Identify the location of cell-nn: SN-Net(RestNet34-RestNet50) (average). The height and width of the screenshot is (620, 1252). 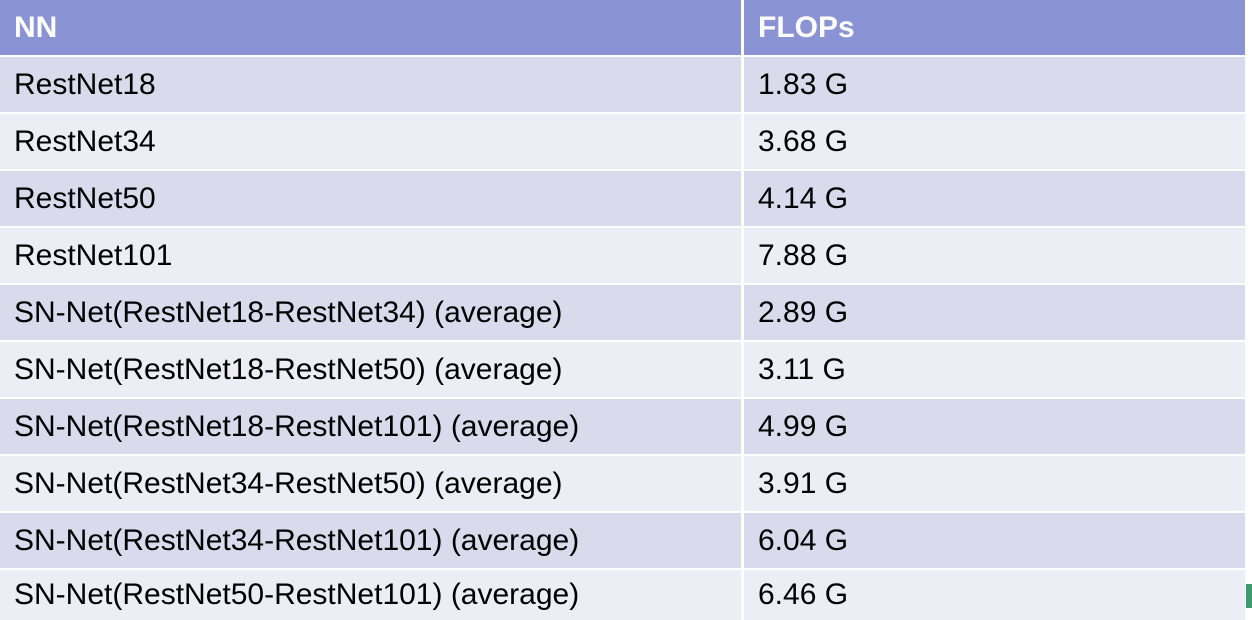
(370, 483).